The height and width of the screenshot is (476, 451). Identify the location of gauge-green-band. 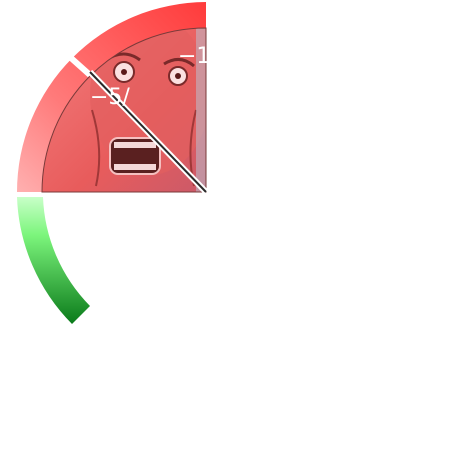
(53, 260).